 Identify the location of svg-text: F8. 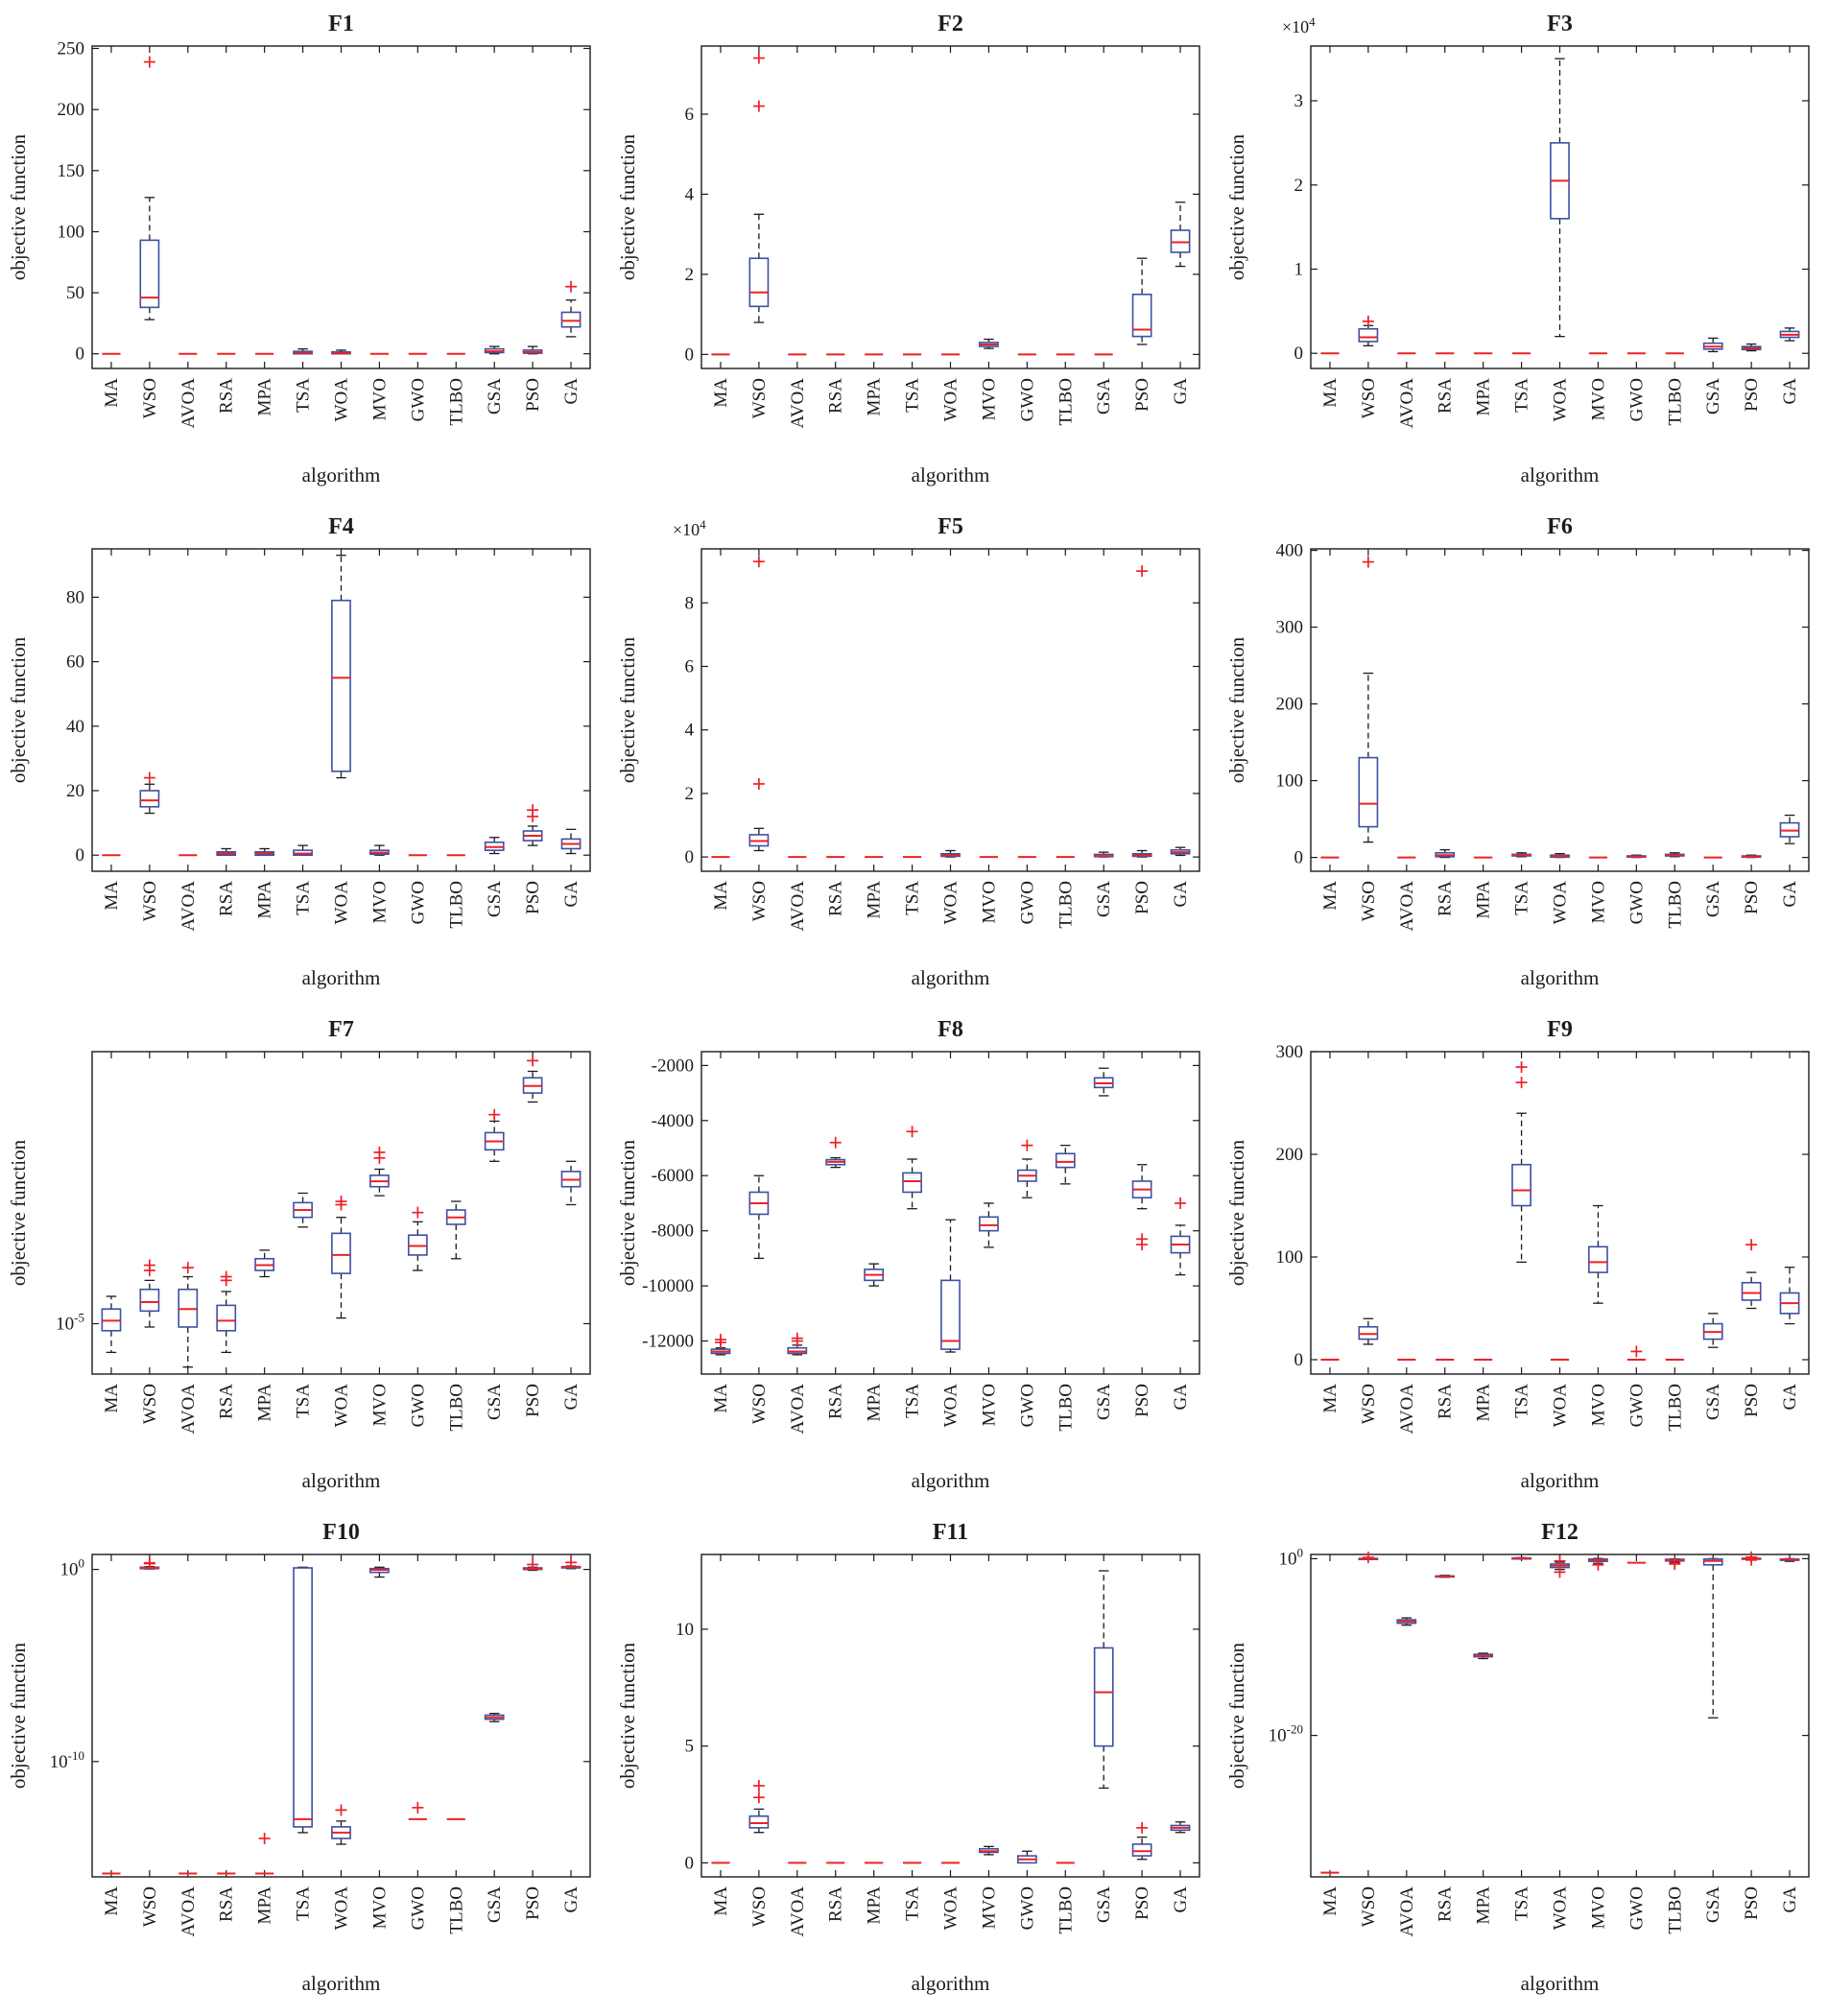
(951, 1029).